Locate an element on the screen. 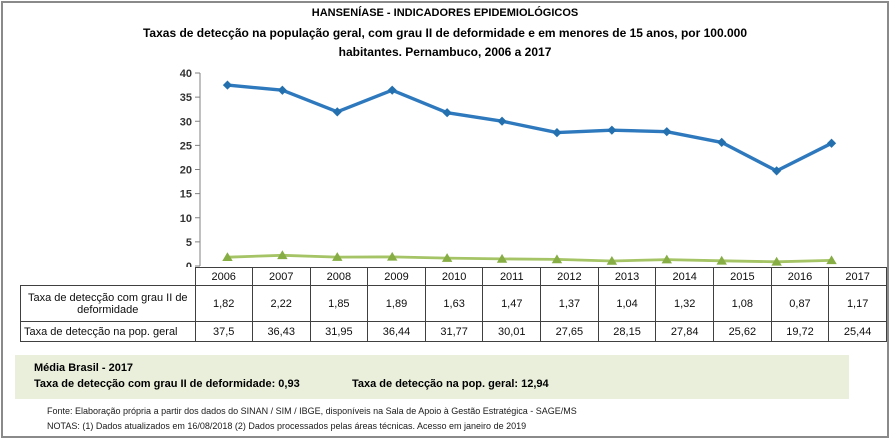 This screenshot has height=440, width=893. table-cell: 1,47 is located at coordinates (512, 303).